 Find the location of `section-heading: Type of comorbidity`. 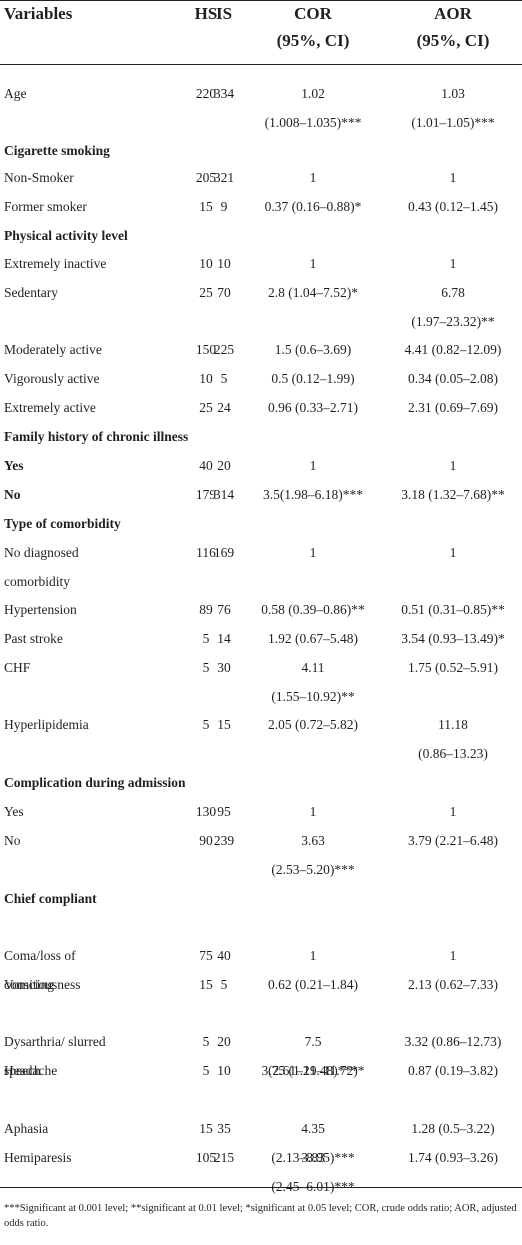

section-heading: Type of comorbidity is located at coordinates (62, 523).